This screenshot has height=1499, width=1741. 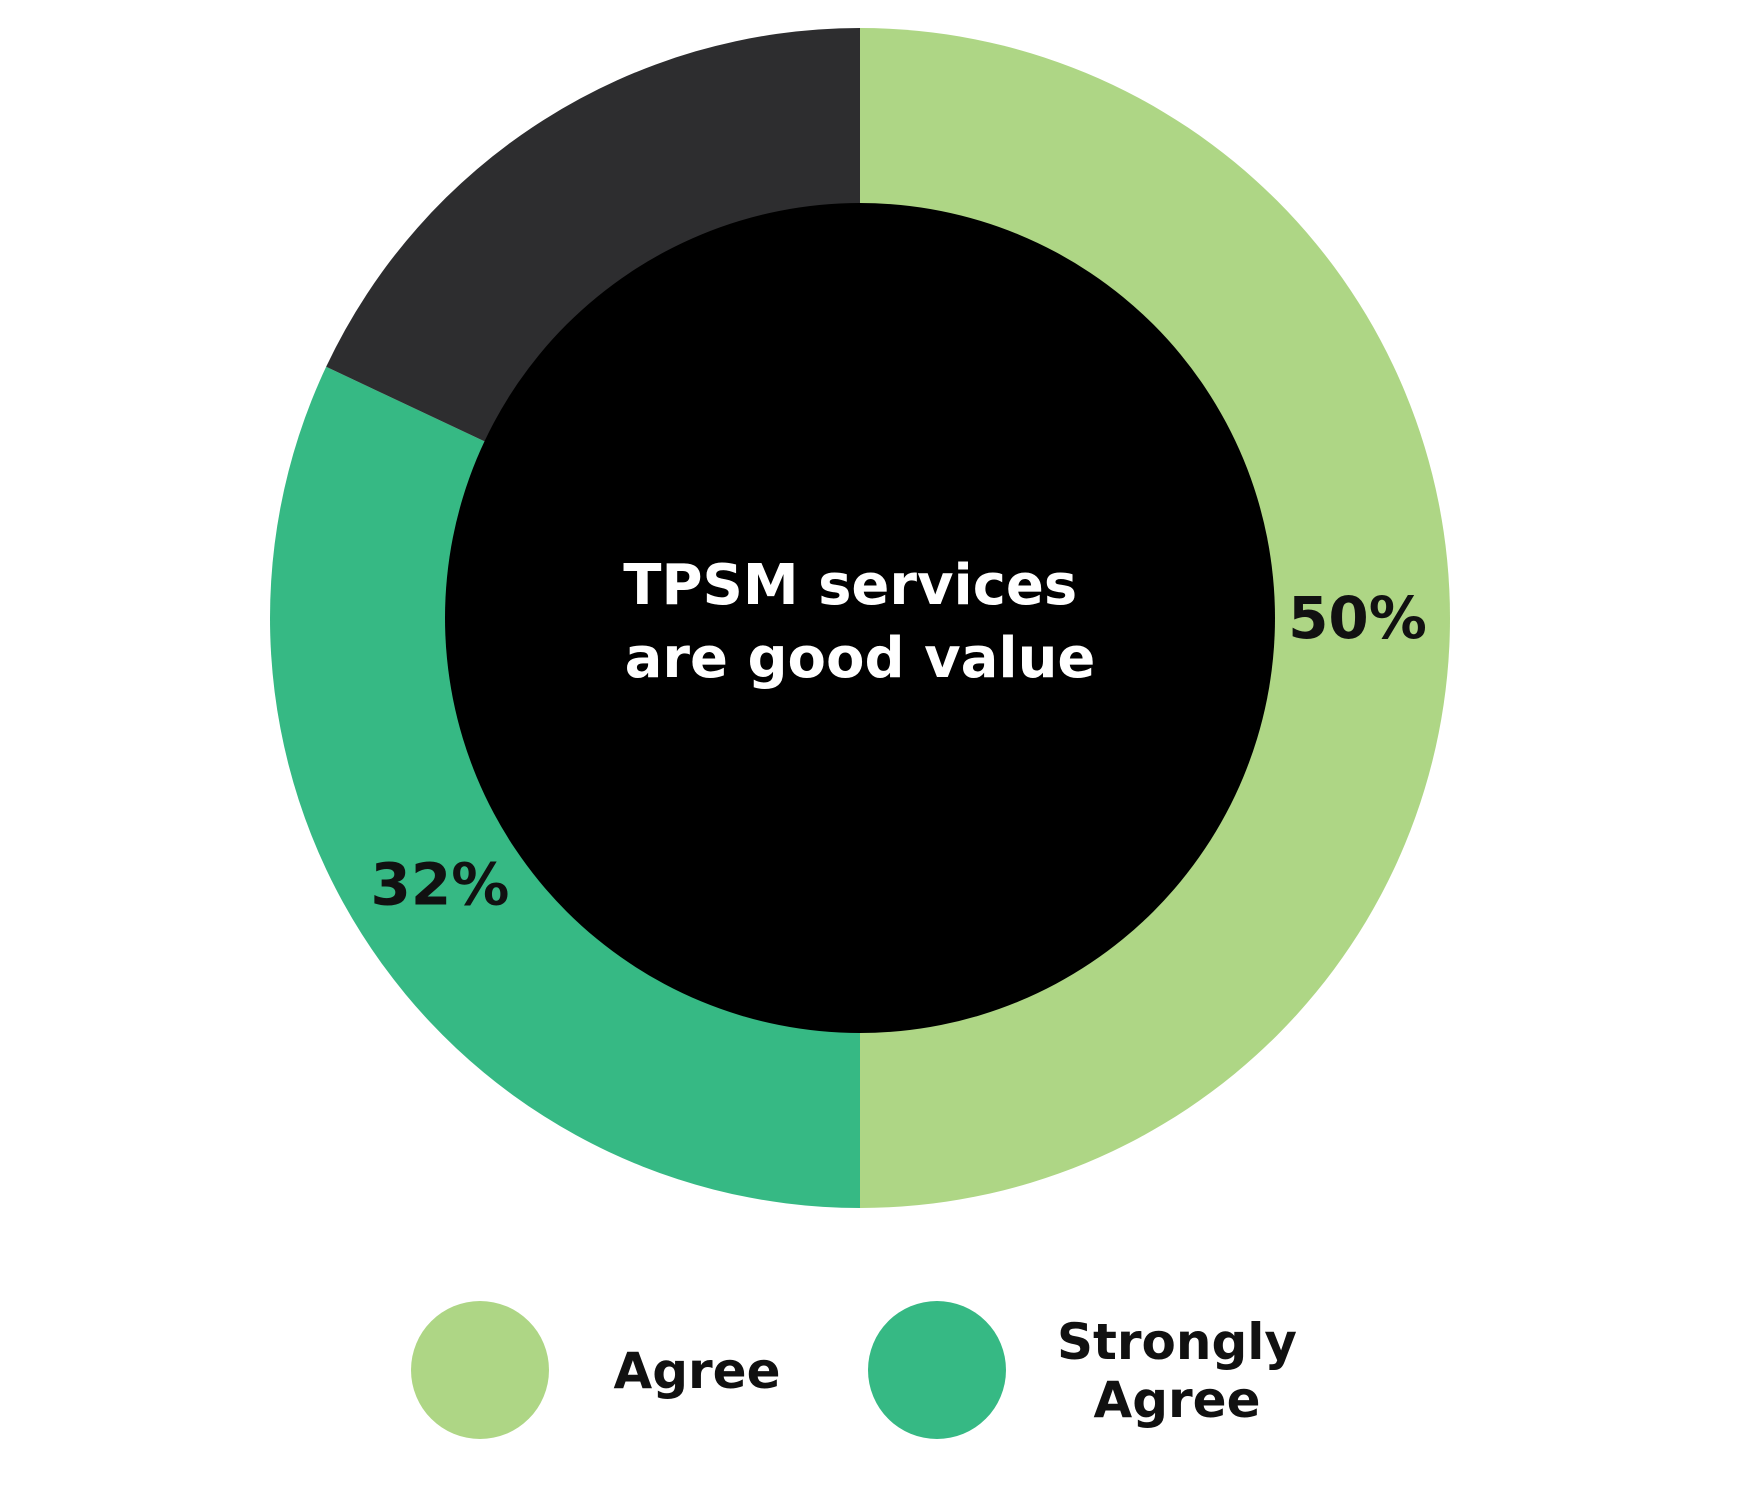 What do you see at coordinates (1177, 1342) in the screenshot?
I see `legend-label-1-line-0: Strongly` at bounding box center [1177, 1342].